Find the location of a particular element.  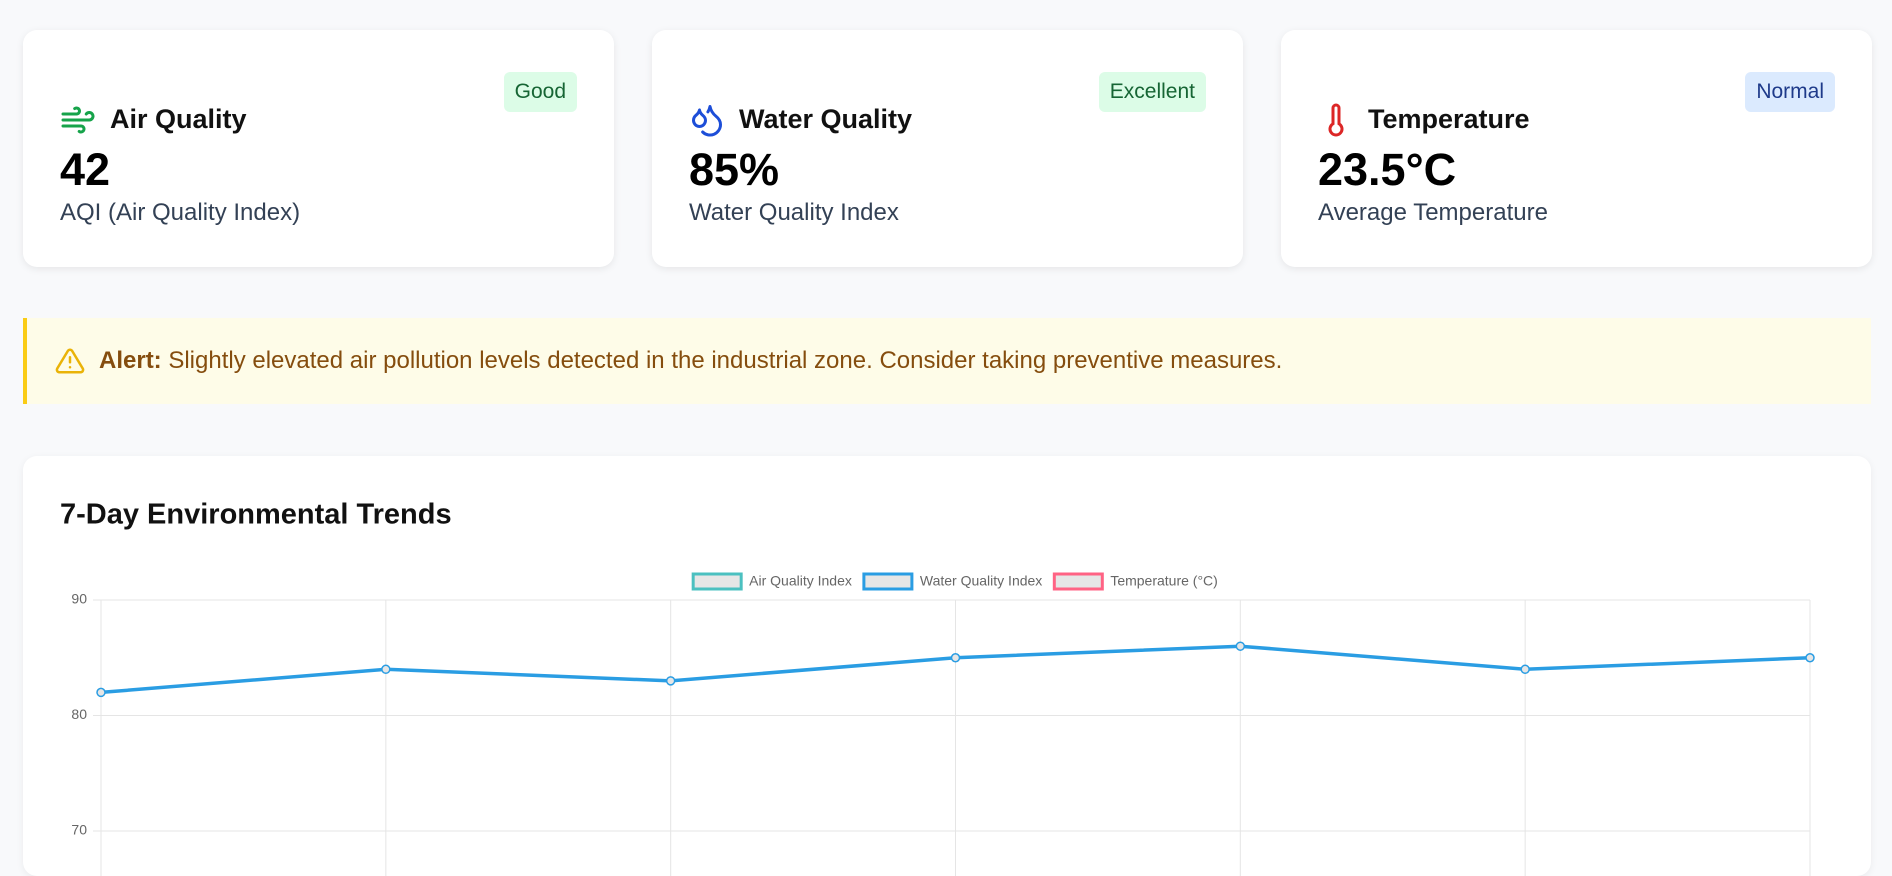

card-title: Air Quality is located at coordinates (178, 119).